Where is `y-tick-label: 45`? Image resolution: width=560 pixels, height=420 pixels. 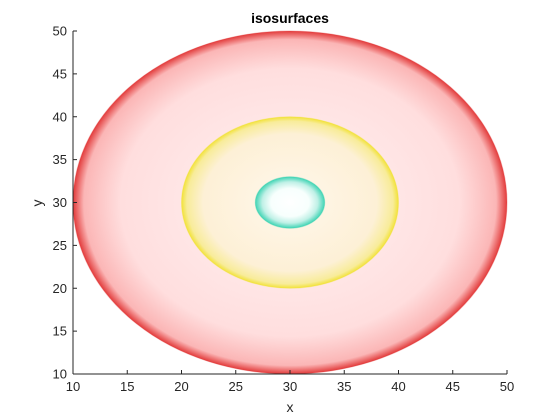
y-tick-label: 45 is located at coordinates (60, 73).